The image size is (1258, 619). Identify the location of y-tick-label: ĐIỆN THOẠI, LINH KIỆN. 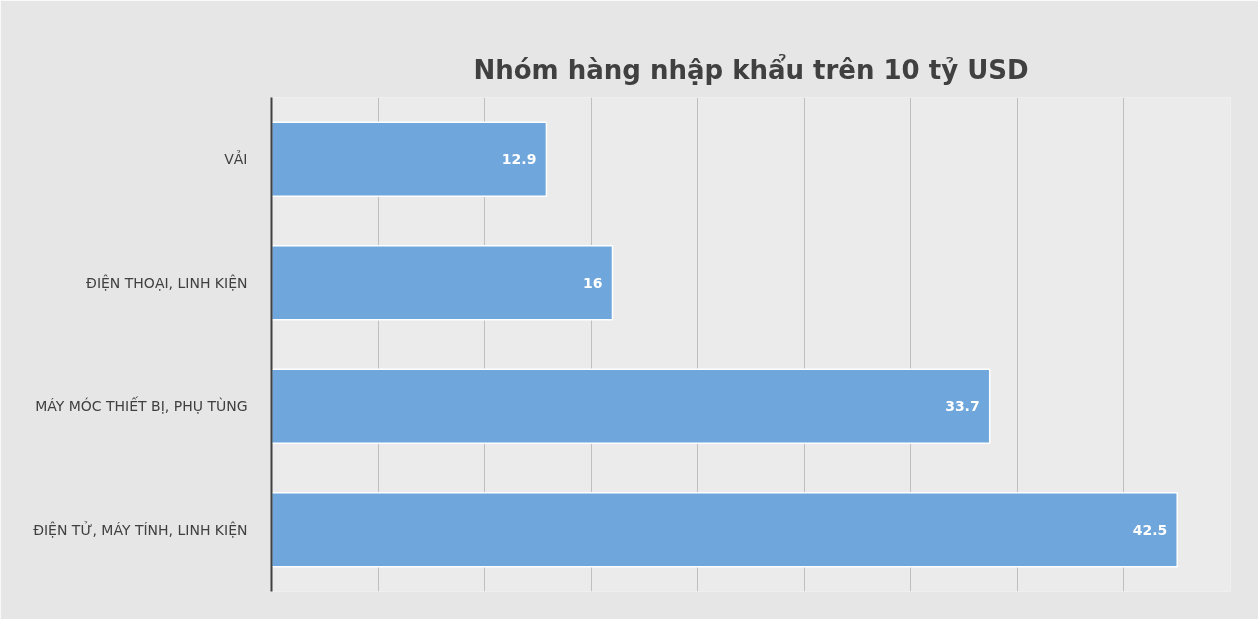
(167, 282).